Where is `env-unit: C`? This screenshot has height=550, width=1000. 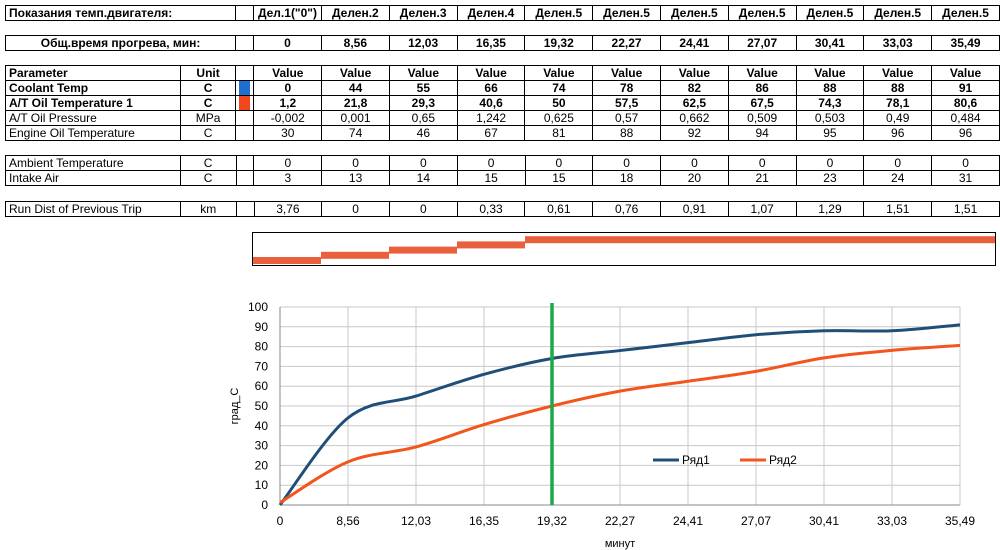
env-unit: C is located at coordinates (208, 178).